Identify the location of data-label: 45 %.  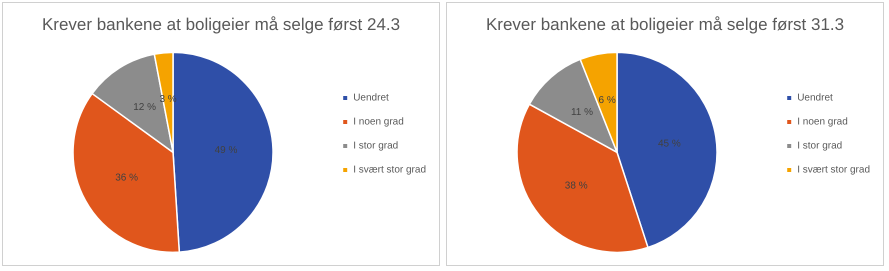
(669, 144).